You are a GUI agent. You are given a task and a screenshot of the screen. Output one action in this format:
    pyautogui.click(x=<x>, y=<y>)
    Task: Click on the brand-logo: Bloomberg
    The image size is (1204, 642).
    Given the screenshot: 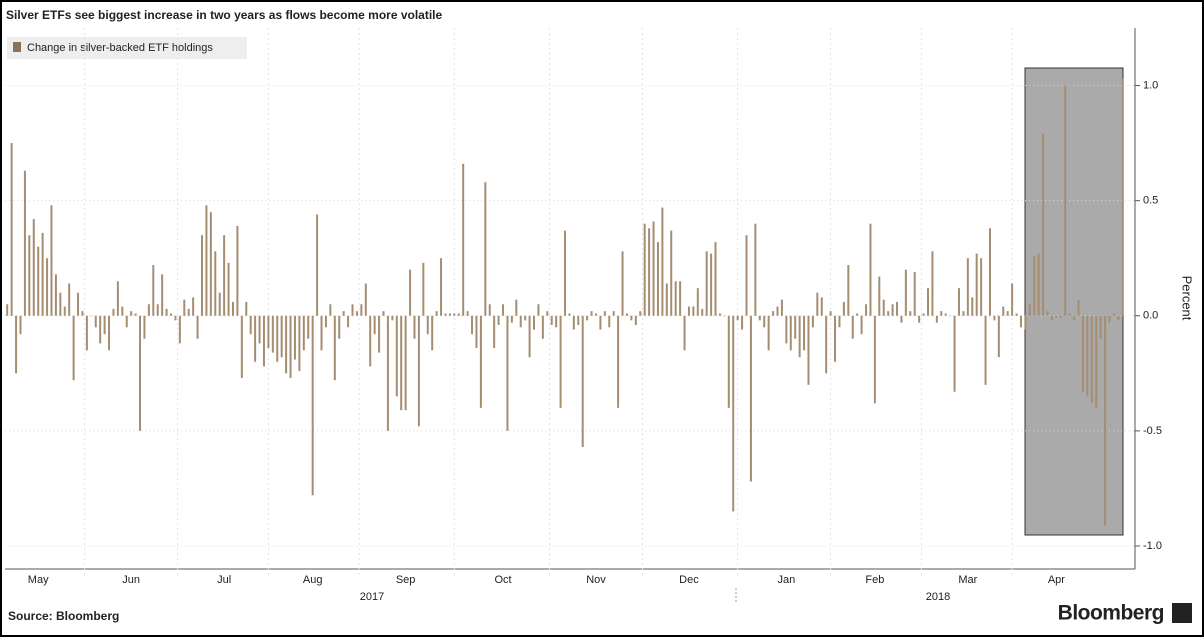 What is the action you would take?
    pyautogui.click(x=1111, y=613)
    